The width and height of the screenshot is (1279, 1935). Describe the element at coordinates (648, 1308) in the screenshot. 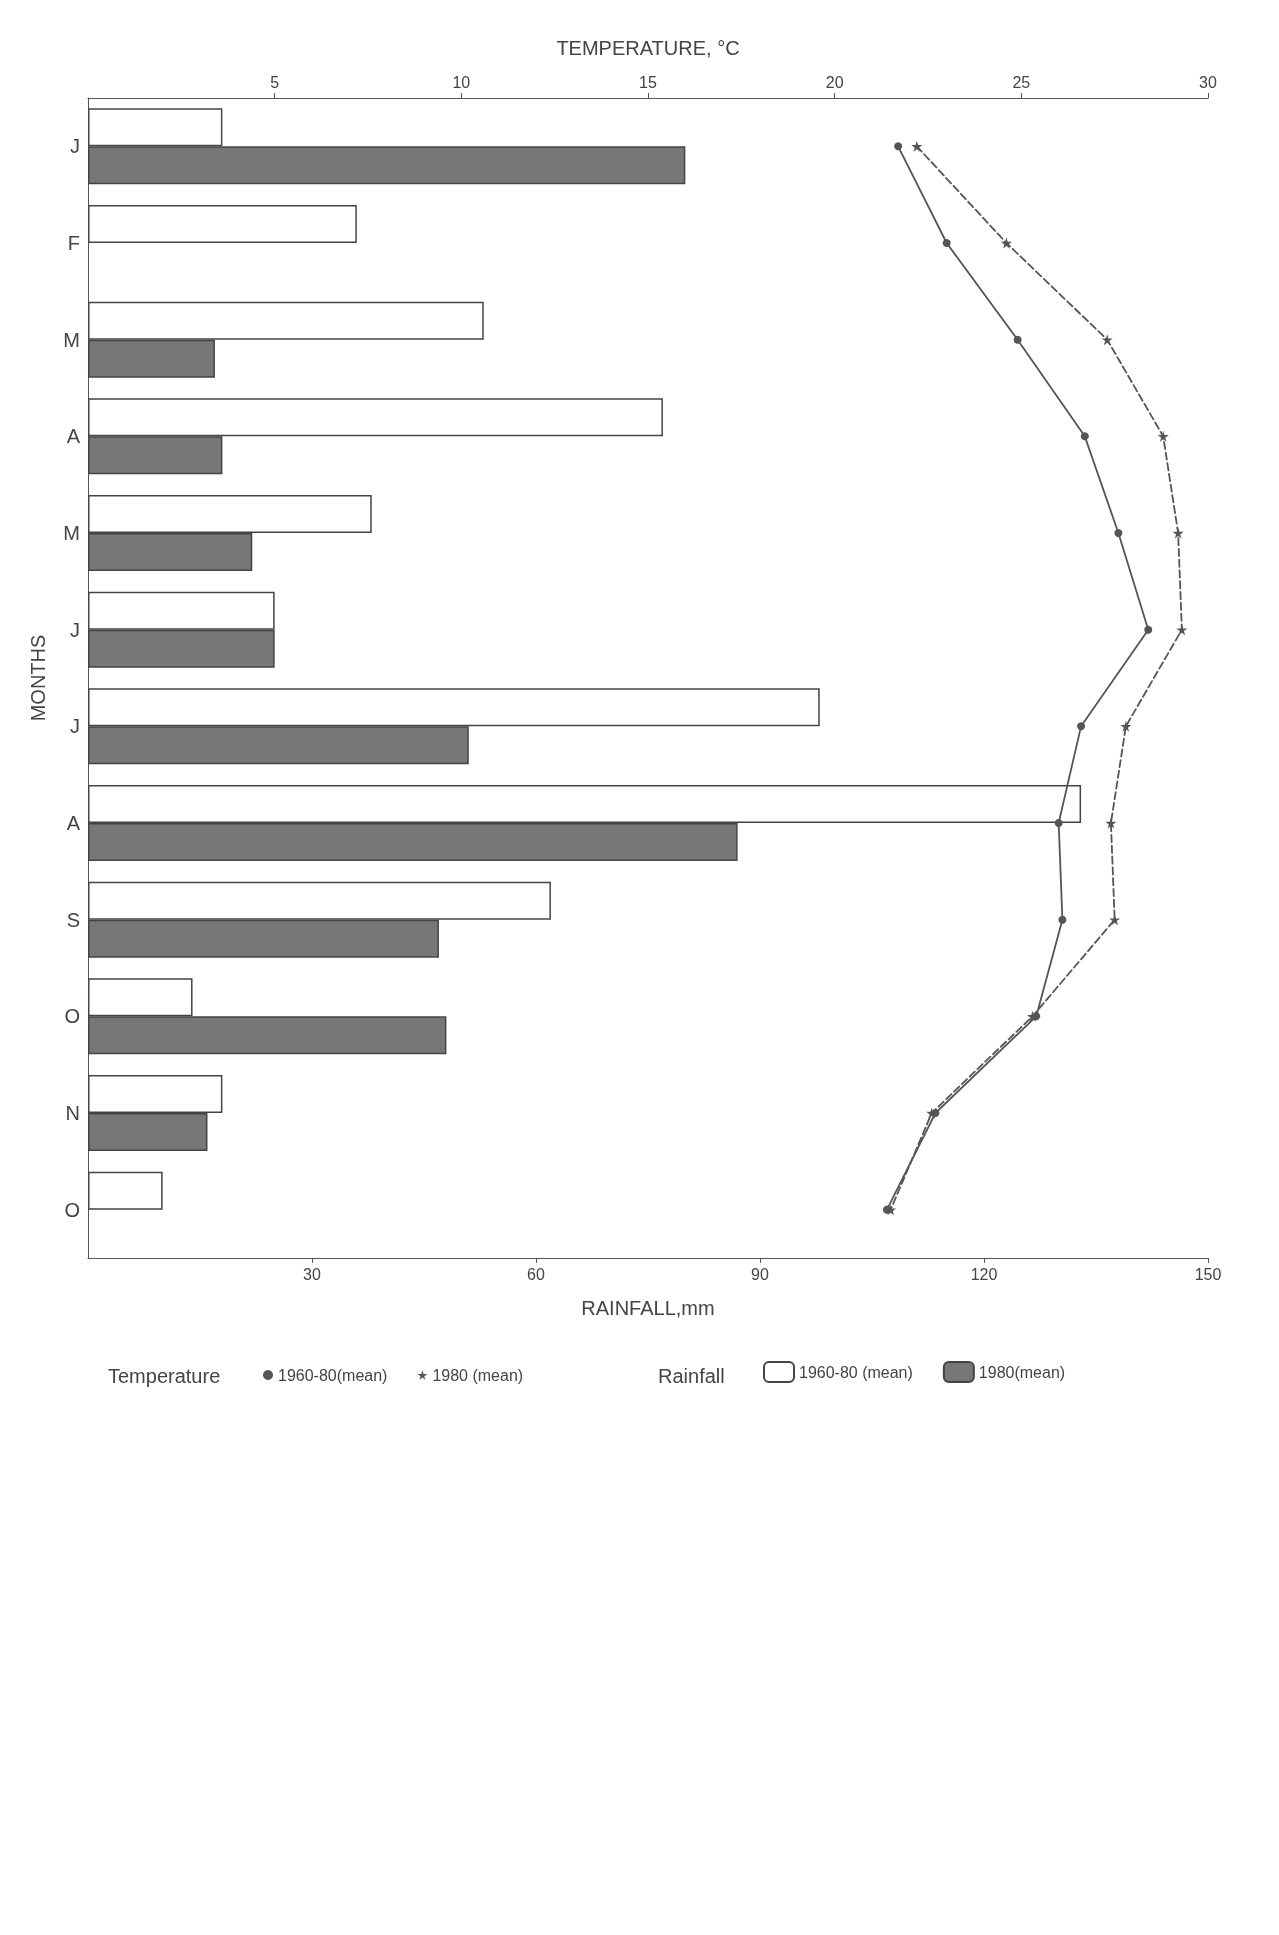

I see `x-axis-title: RAINFALL,mm` at that location.